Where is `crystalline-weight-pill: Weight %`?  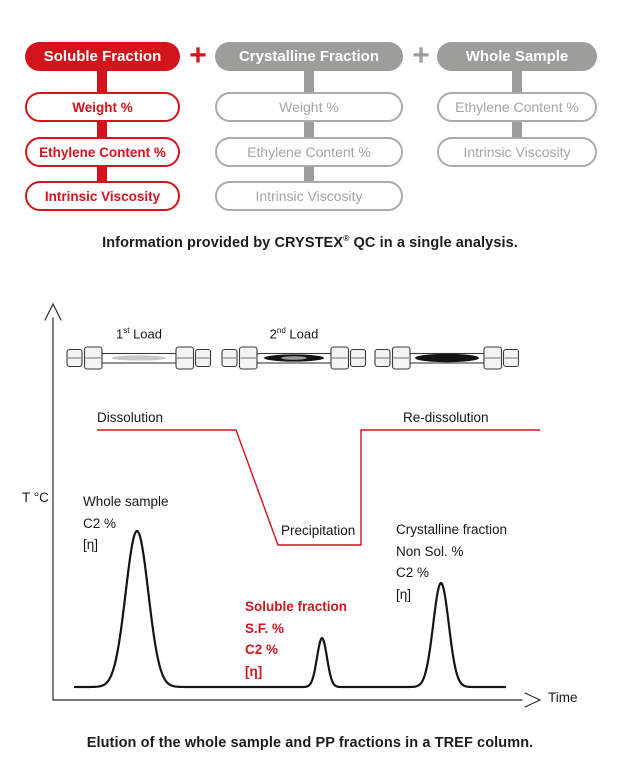 crystalline-weight-pill: Weight % is located at coordinates (309, 107).